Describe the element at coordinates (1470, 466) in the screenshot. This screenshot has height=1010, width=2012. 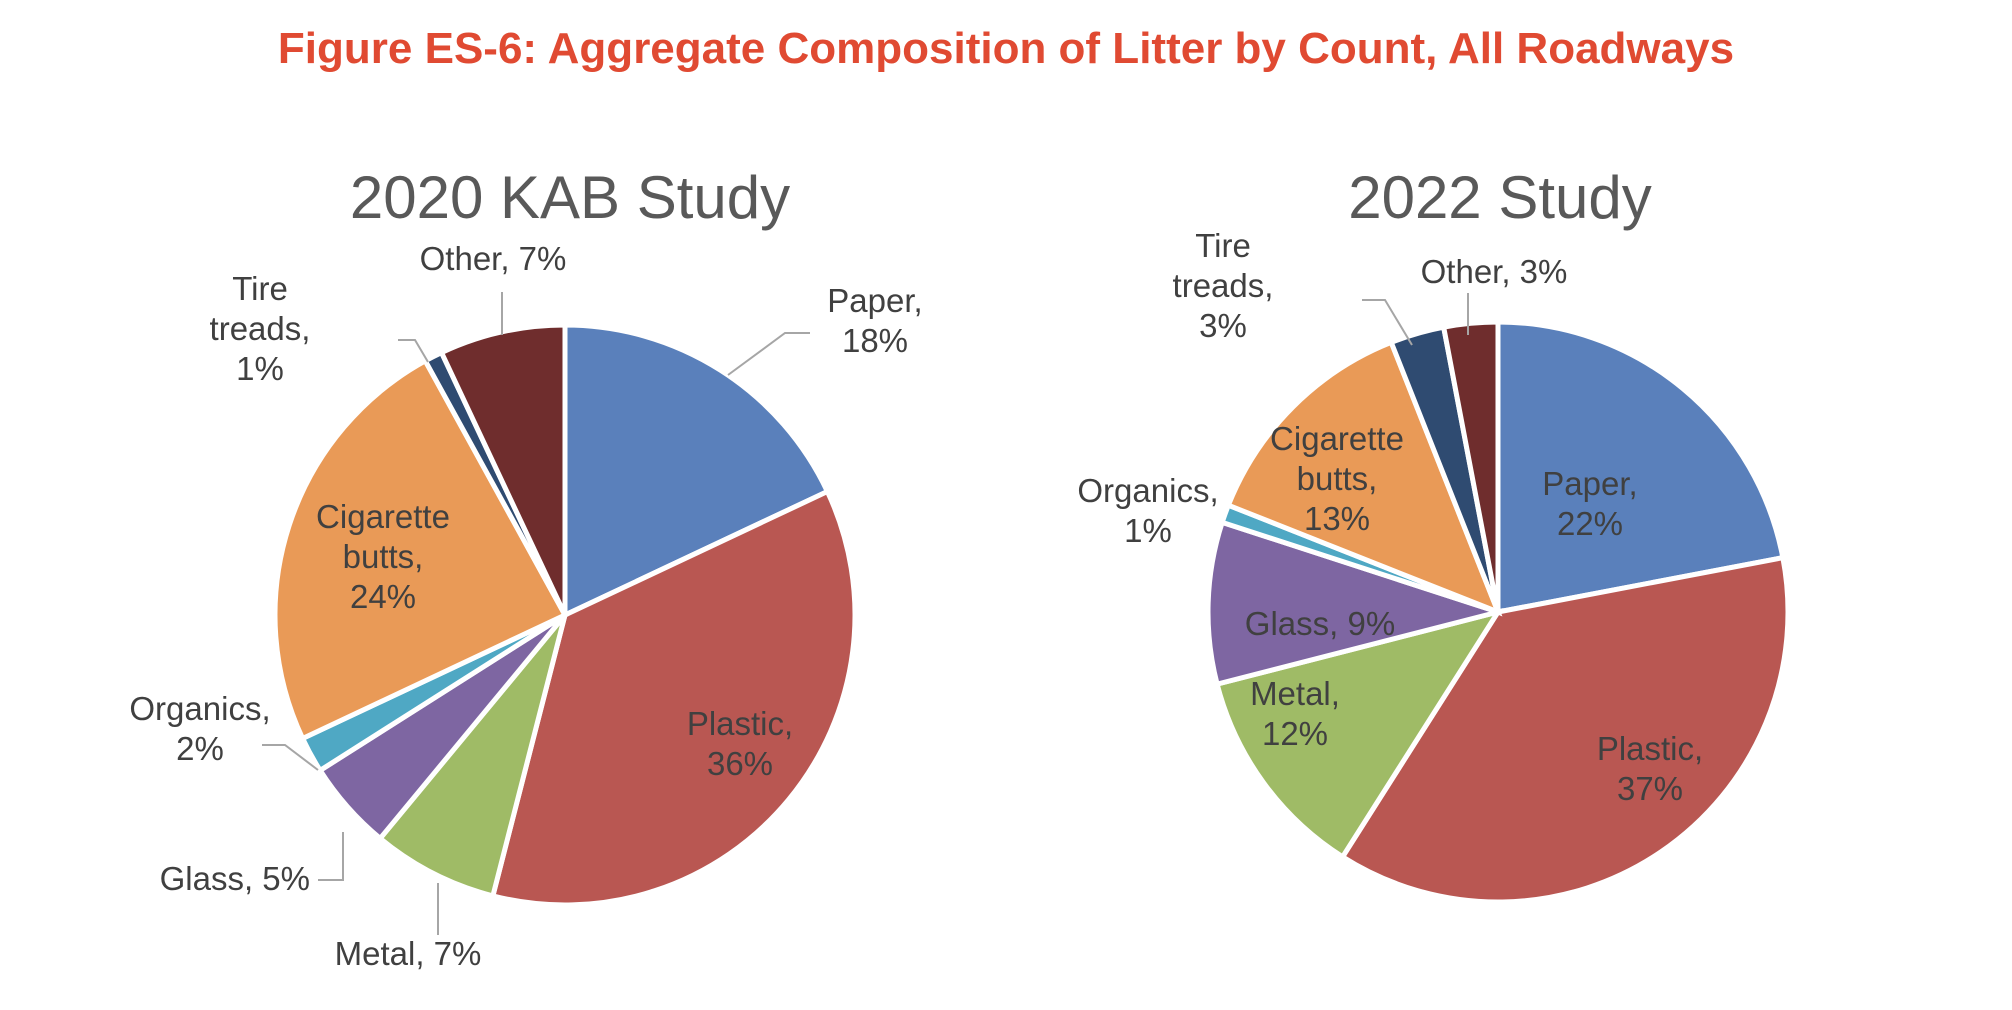
I see `pie-slice-other` at that location.